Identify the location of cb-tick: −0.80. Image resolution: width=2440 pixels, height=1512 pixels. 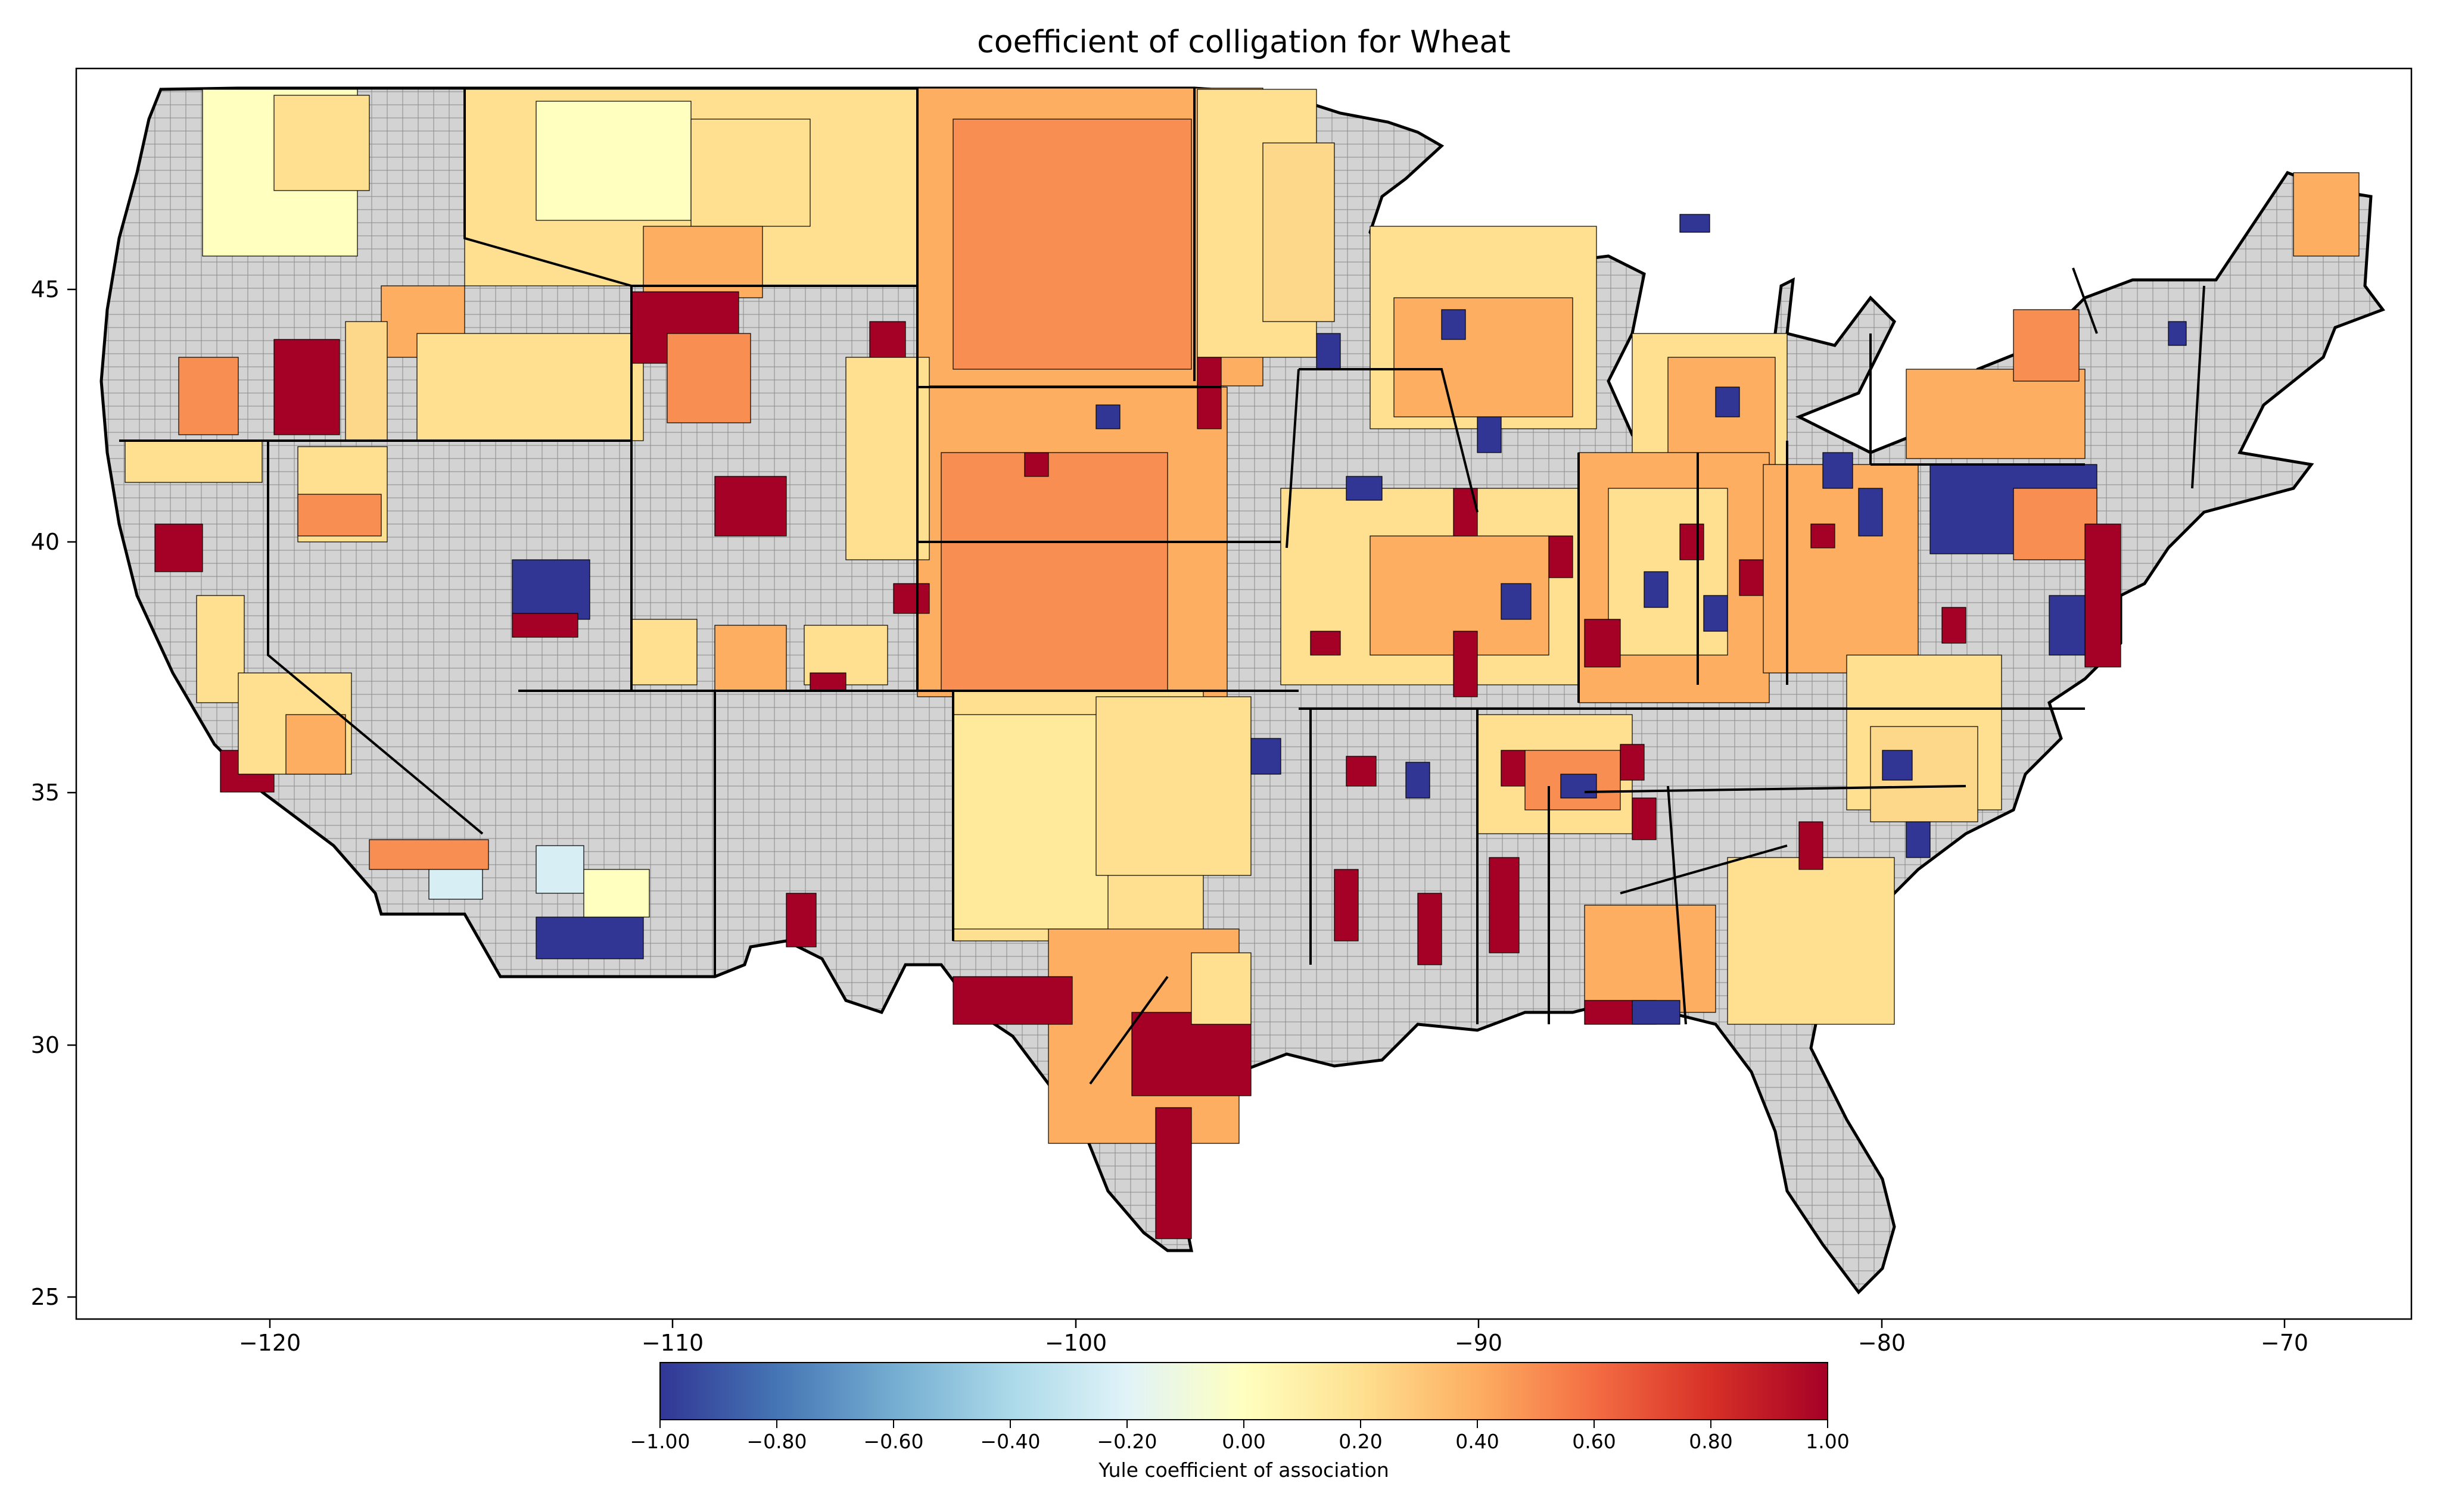
(776, 1436).